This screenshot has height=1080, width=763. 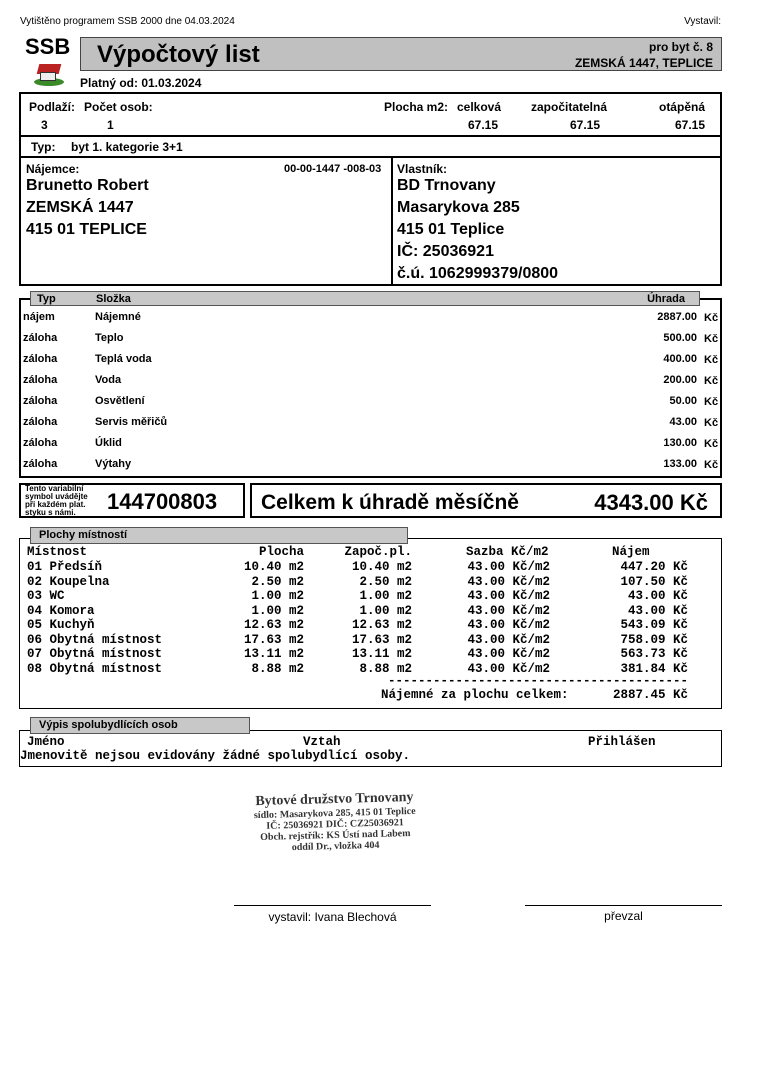 I want to click on room-area: 10.40 m2, so click(x=273, y=567).